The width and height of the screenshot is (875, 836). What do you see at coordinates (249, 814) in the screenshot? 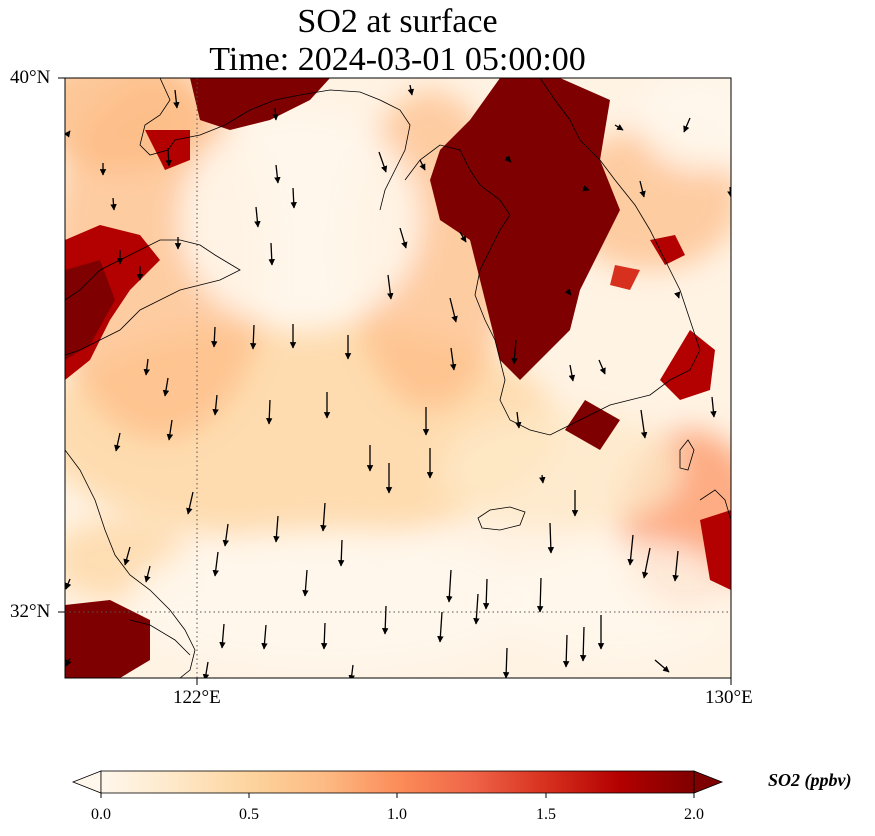
I see `colorbar-tick-label: 0.5` at bounding box center [249, 814].